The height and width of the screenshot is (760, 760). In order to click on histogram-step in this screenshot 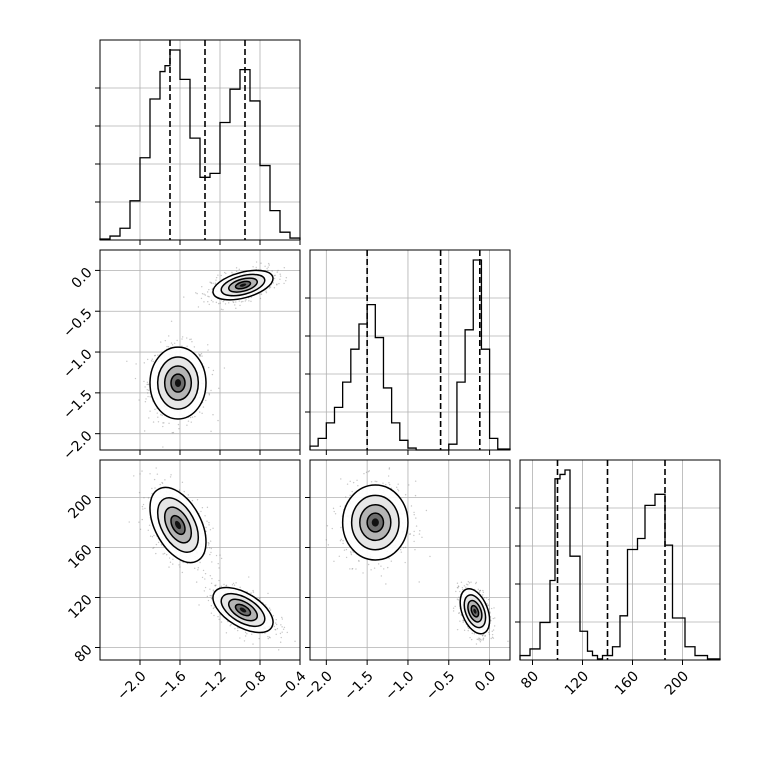, I will do `click(620, 564)`.